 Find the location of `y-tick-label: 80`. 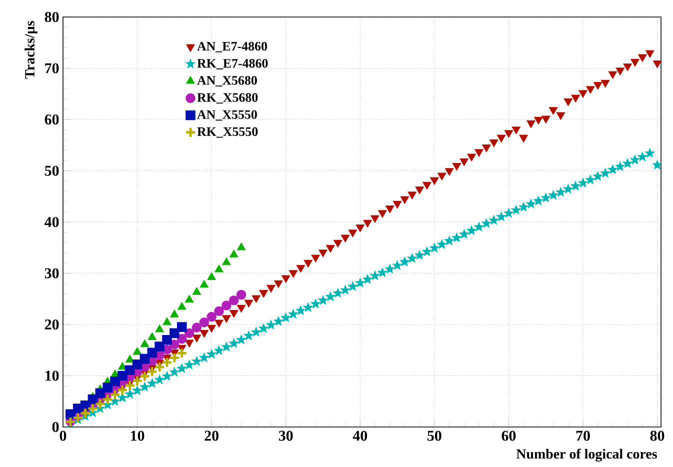

y-tick-label: 80 is located at coordinates (51, 17).